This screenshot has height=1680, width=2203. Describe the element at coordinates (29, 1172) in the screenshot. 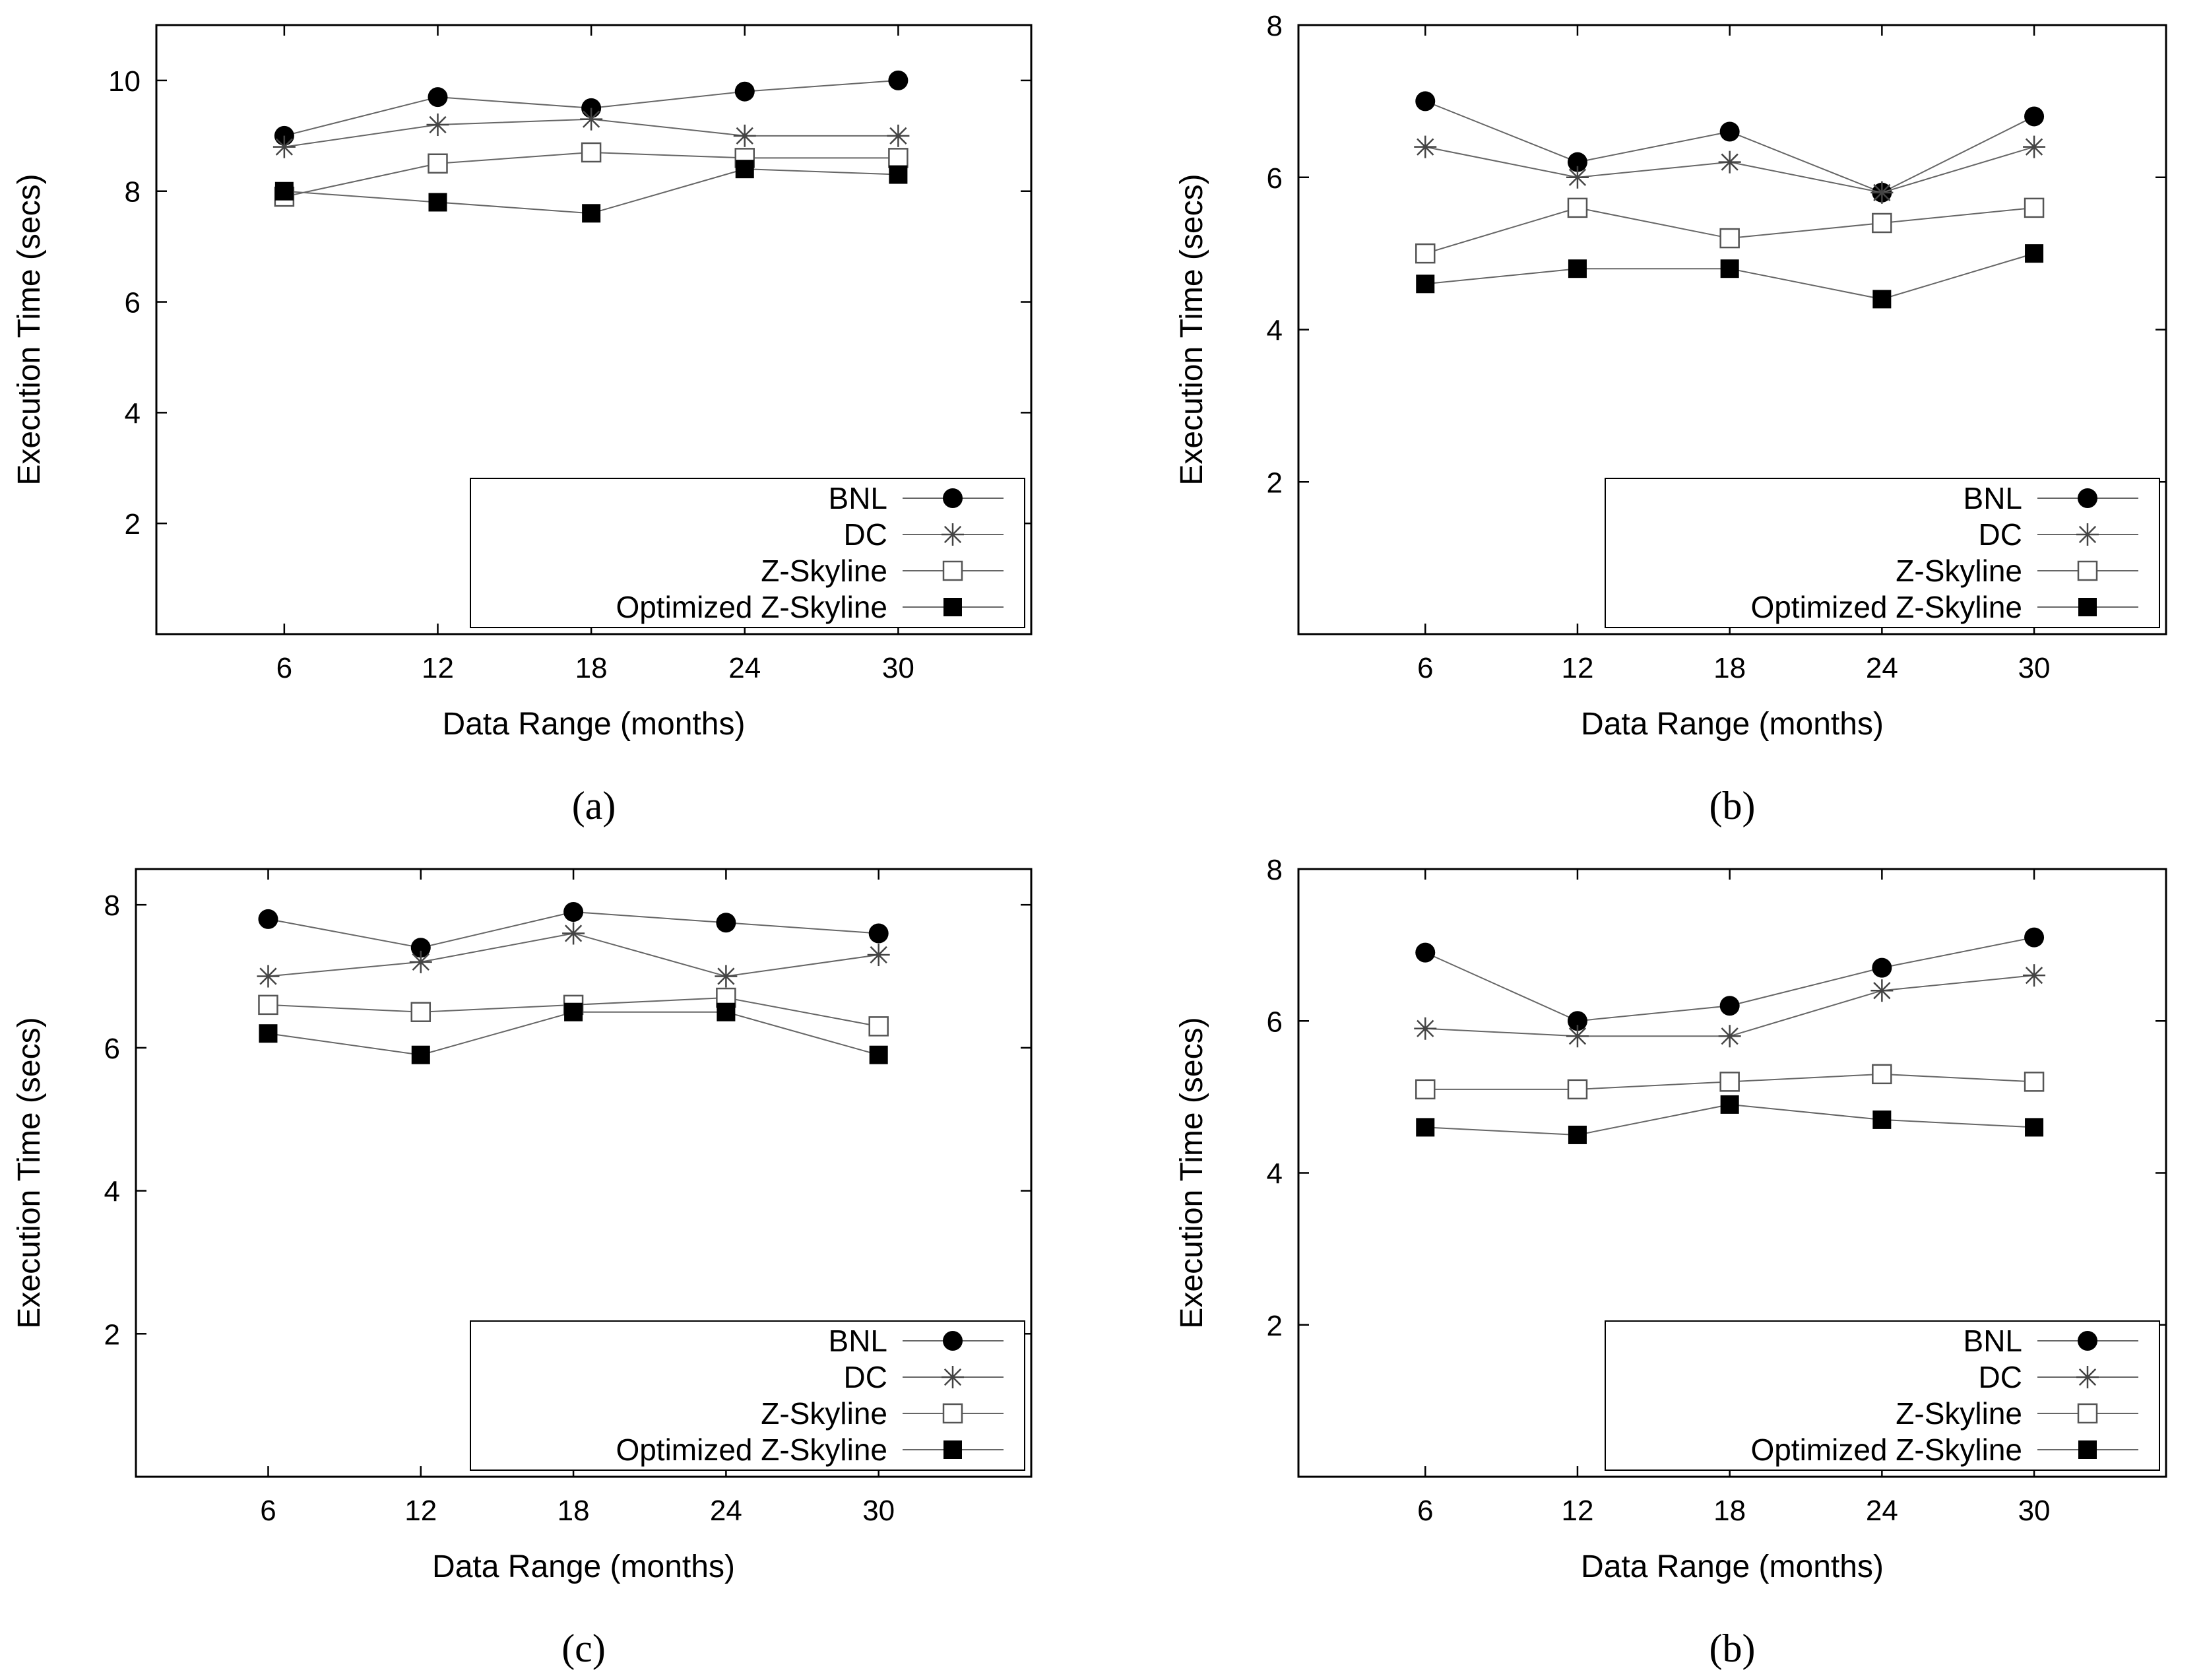

I see `y-axis-title: Execution Time (secs)` at that location.